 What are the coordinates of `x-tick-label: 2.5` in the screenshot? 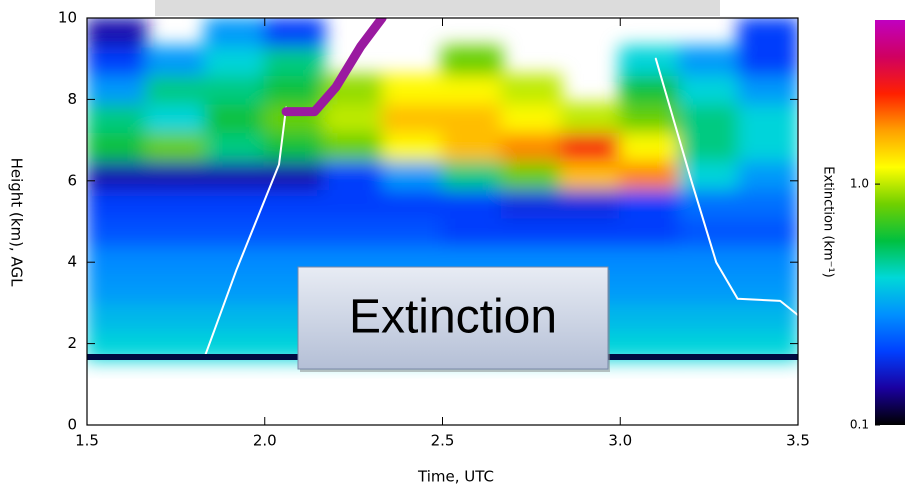 It's located at (443, 441).